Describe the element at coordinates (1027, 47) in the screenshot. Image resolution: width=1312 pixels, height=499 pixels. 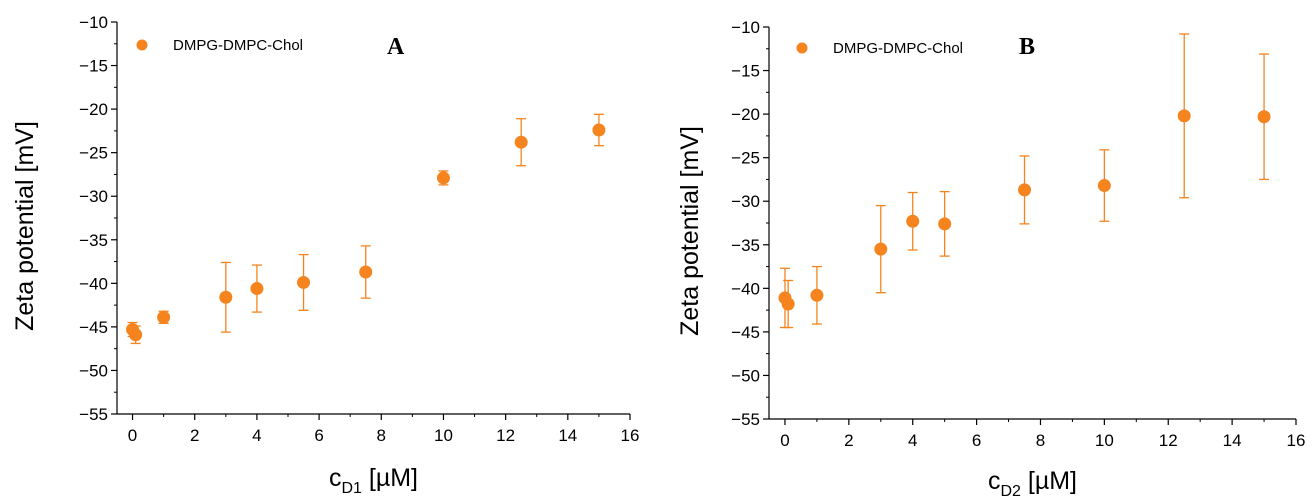
I see `panel-label: B` at that location.